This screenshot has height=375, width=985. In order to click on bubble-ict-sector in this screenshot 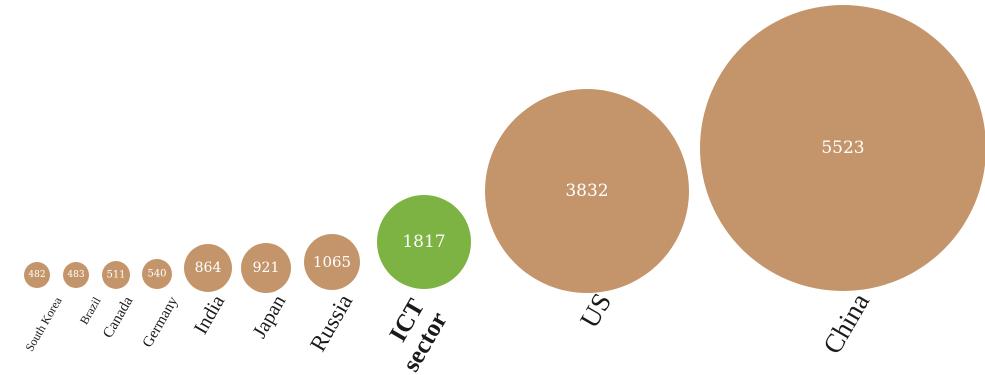, I will do `click(424, 242)`.